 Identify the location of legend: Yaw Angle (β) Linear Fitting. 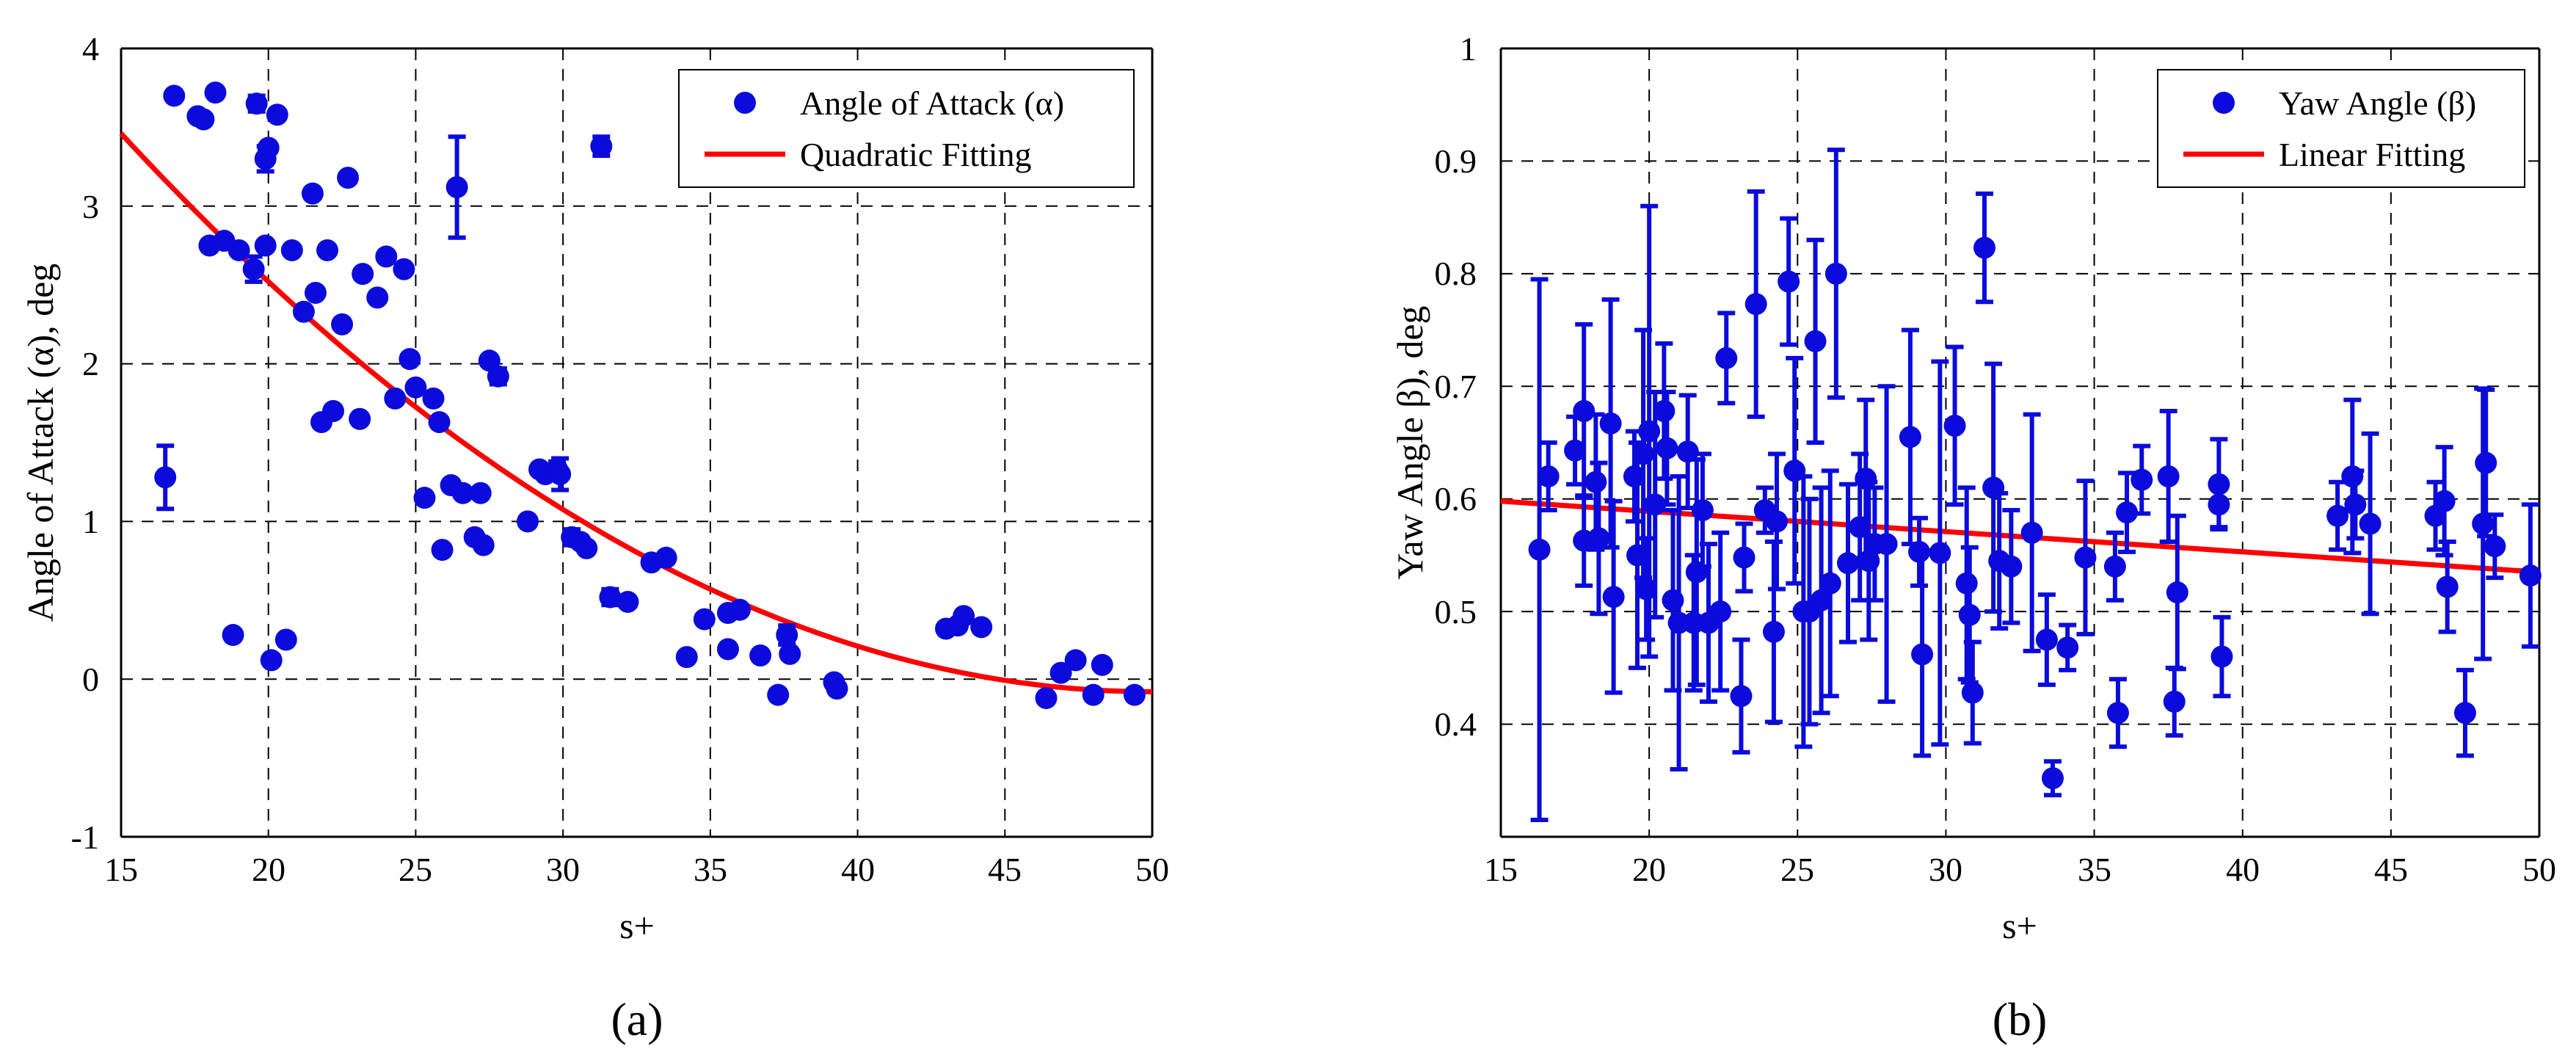
(2341, 128).